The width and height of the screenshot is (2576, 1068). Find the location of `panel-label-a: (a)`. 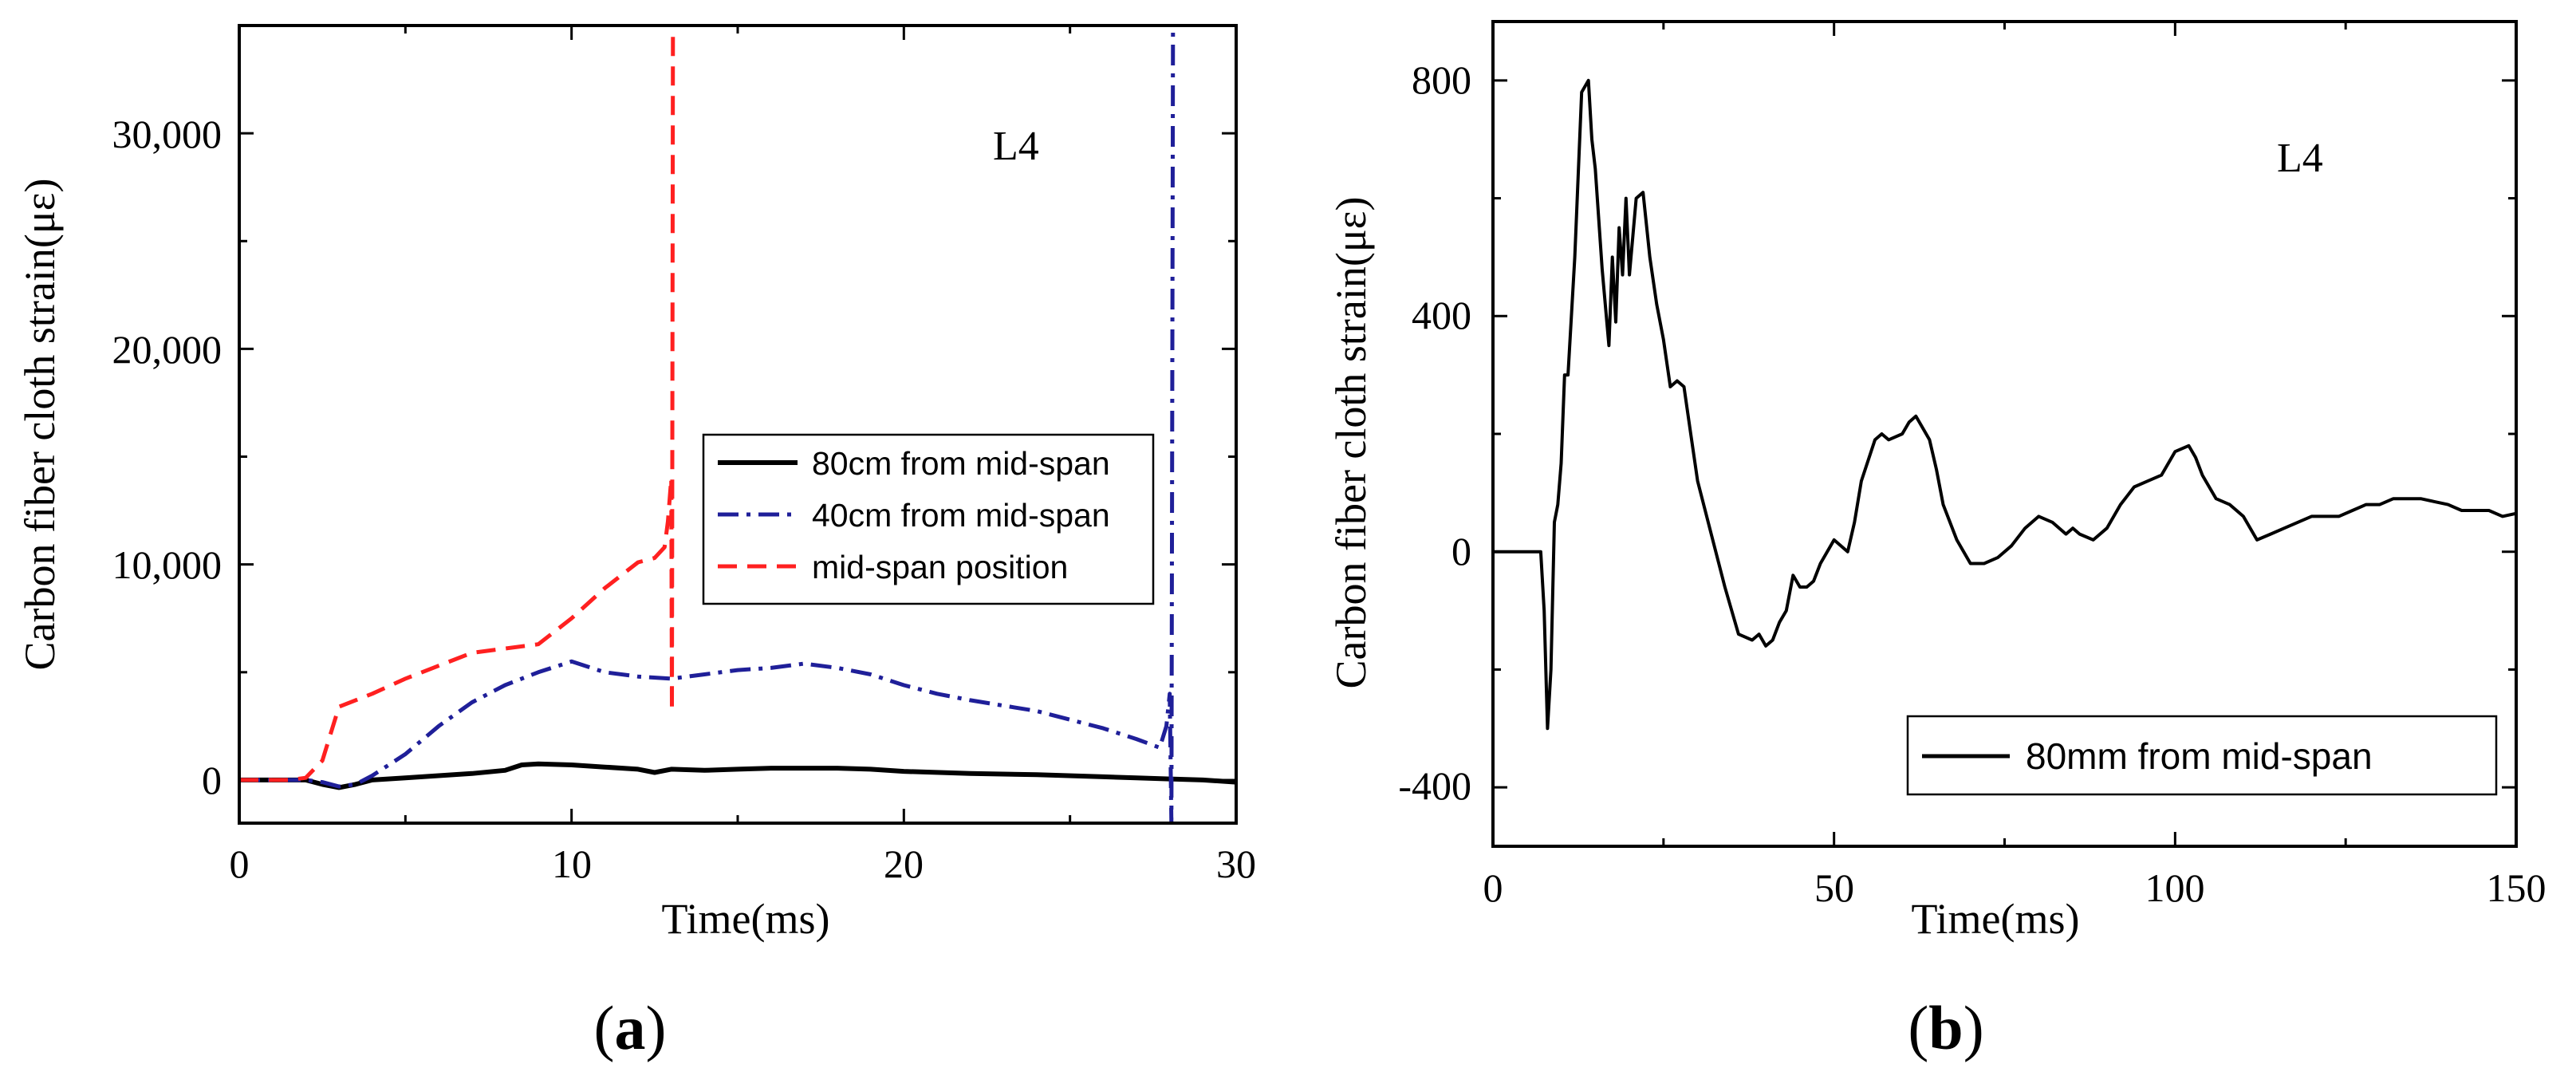

panel-label-a: (a) is located at coordinates (630, 1027).